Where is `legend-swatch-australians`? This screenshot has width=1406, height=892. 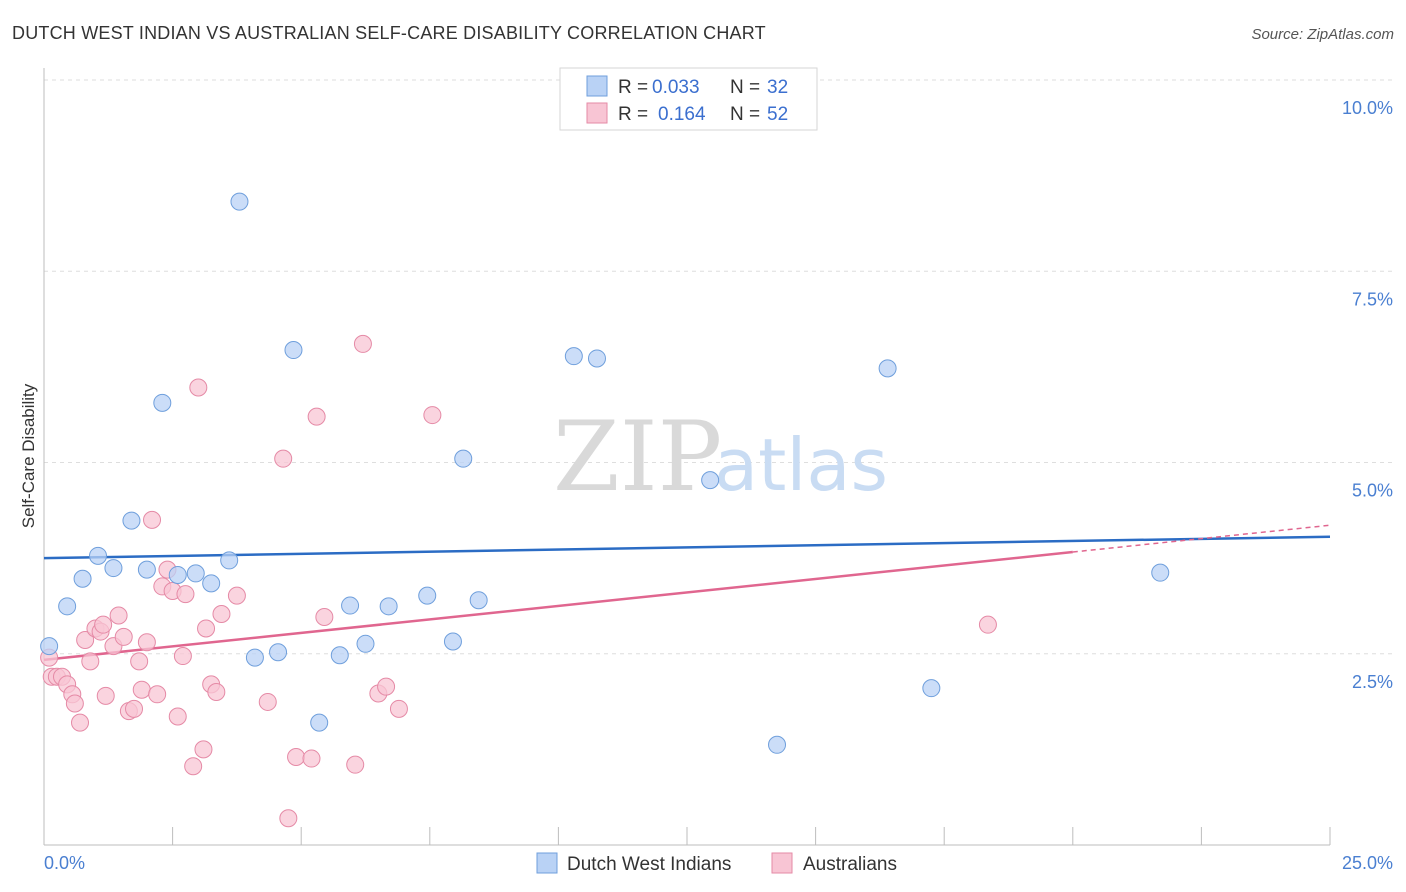
legend-swatch-australians is located at coordinates (597, 113).